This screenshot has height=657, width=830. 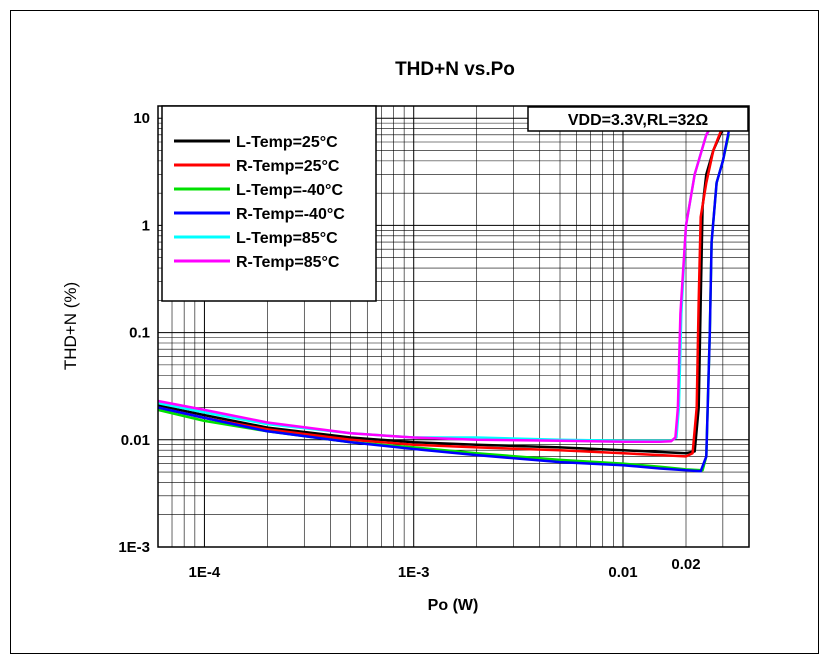 I want to click on annotation-text: VDD=3.3V,RL=32Ω, so click(x=638, y=120).